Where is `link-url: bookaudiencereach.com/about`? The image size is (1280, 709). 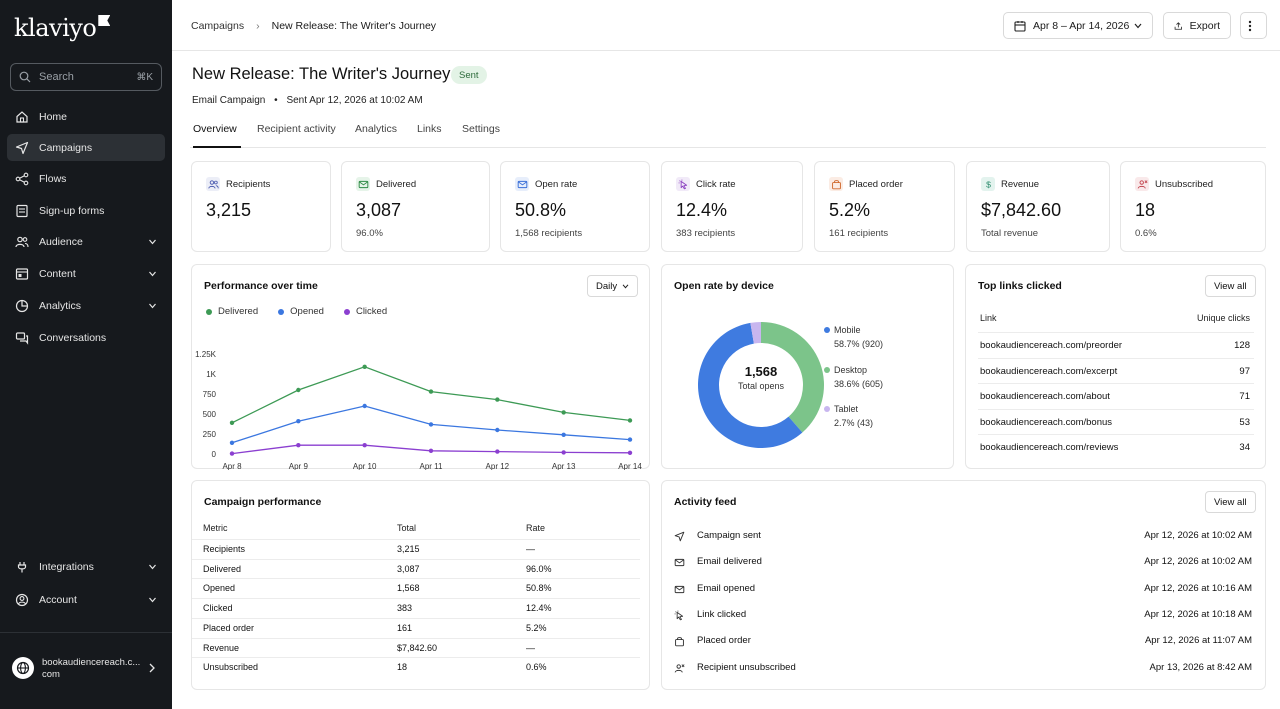
link-url: bookaudiencereach.com/about is located at coordinates (1045, 396).